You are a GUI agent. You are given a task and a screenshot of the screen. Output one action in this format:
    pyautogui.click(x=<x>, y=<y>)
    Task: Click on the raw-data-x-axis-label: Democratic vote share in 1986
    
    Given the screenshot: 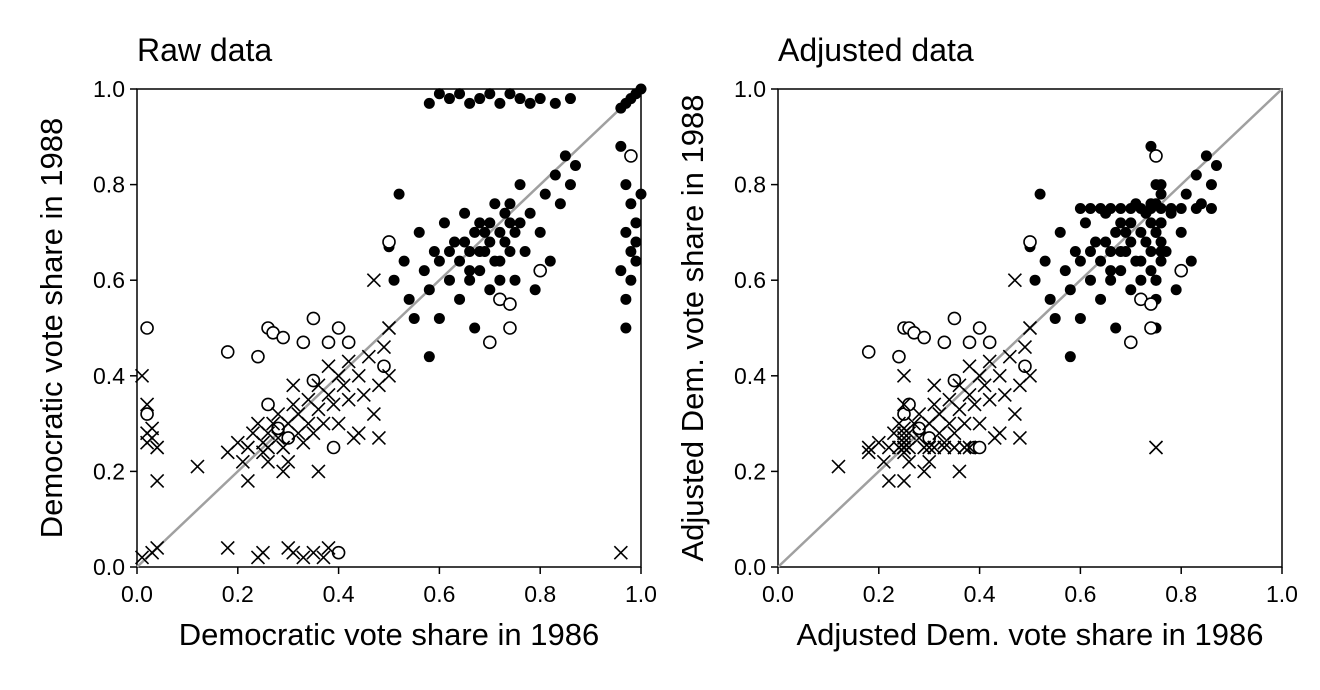 What is the action you would take?
    pyautogui.click(x=389, y=634)
    